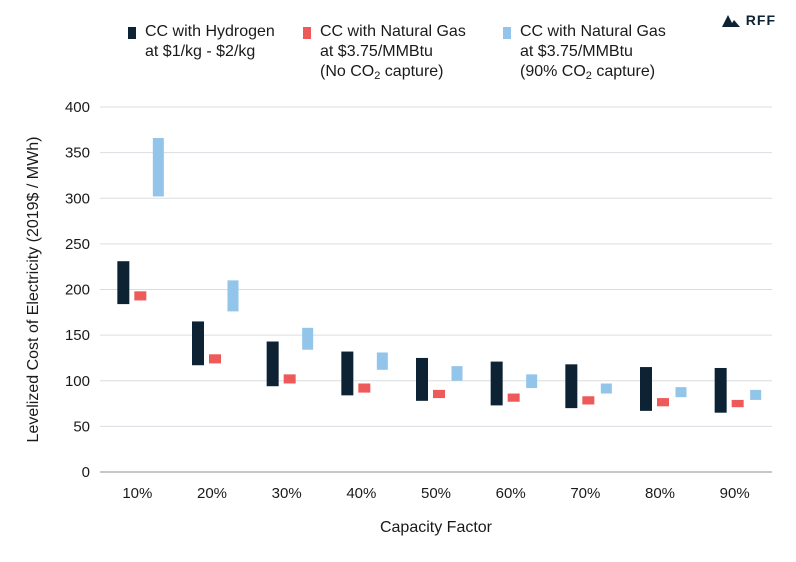 Image resolution: width=796 pixels, height=562 pixels. I want to click on y-axis-ticks: 0 50 100 150 200 250 300 350 400, so click(77, 290).